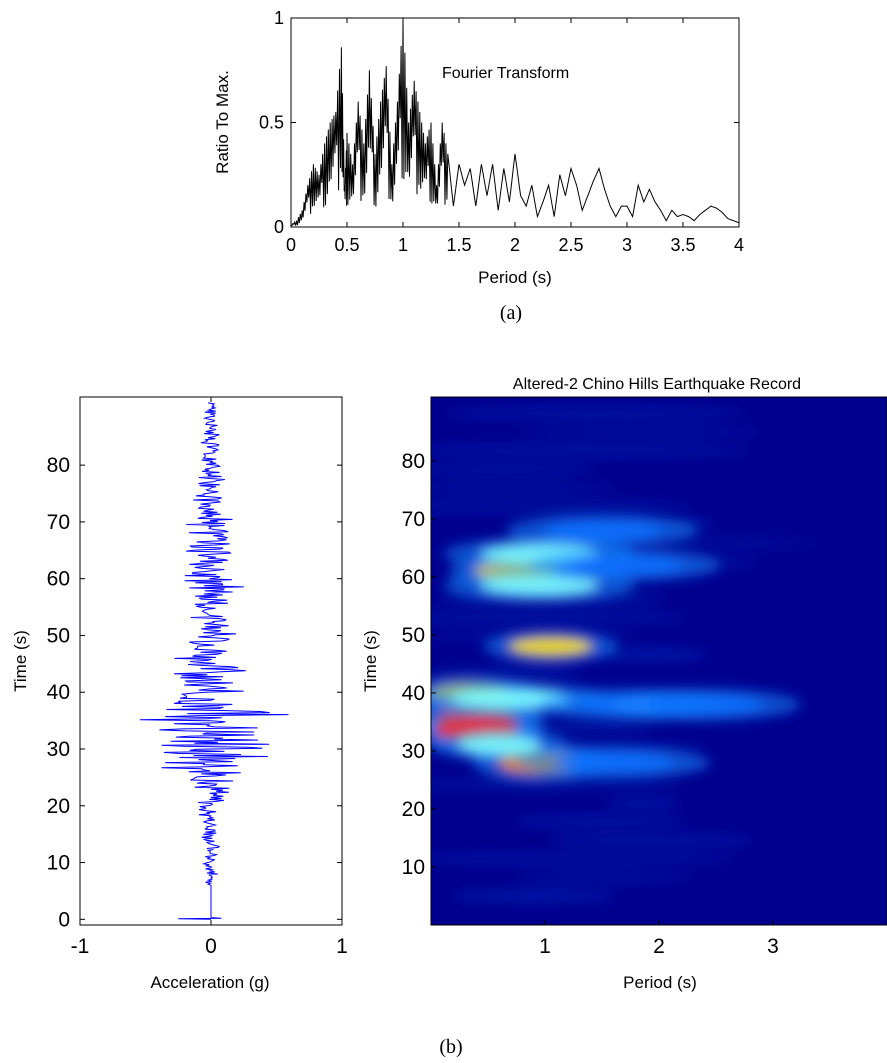 The image size is (887, 1063). What do you see at coordinates (515, 277) in the screenshot?
I see `panel-a-xlabel: Period (s)` at bounding box center [515, 277].